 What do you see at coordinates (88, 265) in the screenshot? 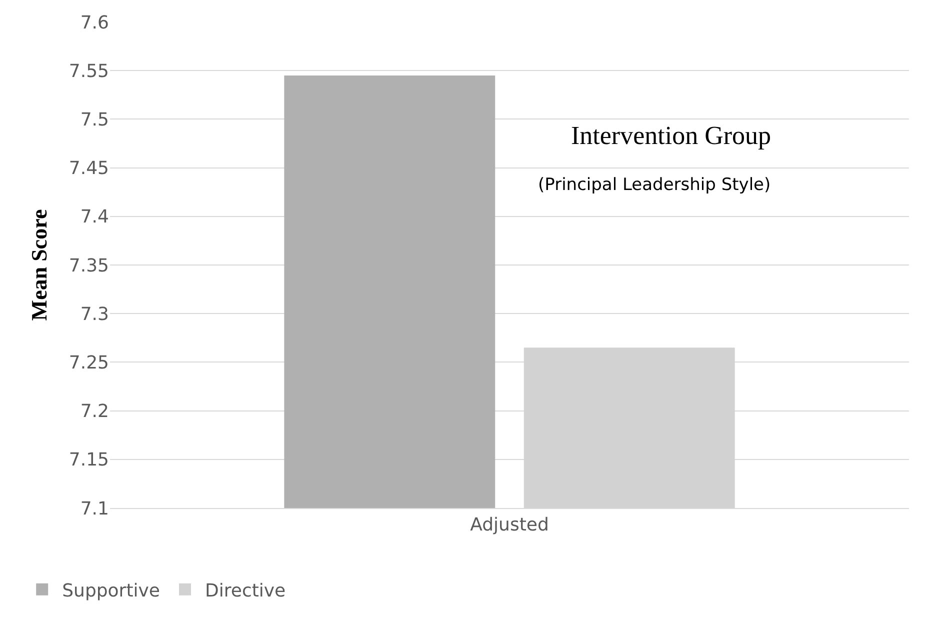
I see `y-tick-label: 7.35` at bounding box center [88, 265].